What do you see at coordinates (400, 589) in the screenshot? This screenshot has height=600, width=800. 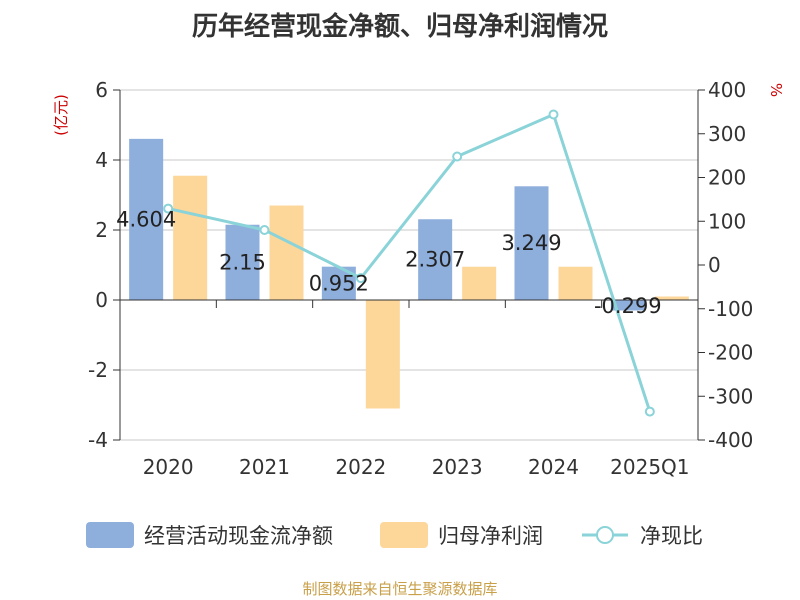 I see `source-note: 制图数据来自恒生聚源数据库` at bounding box center [400, 589].